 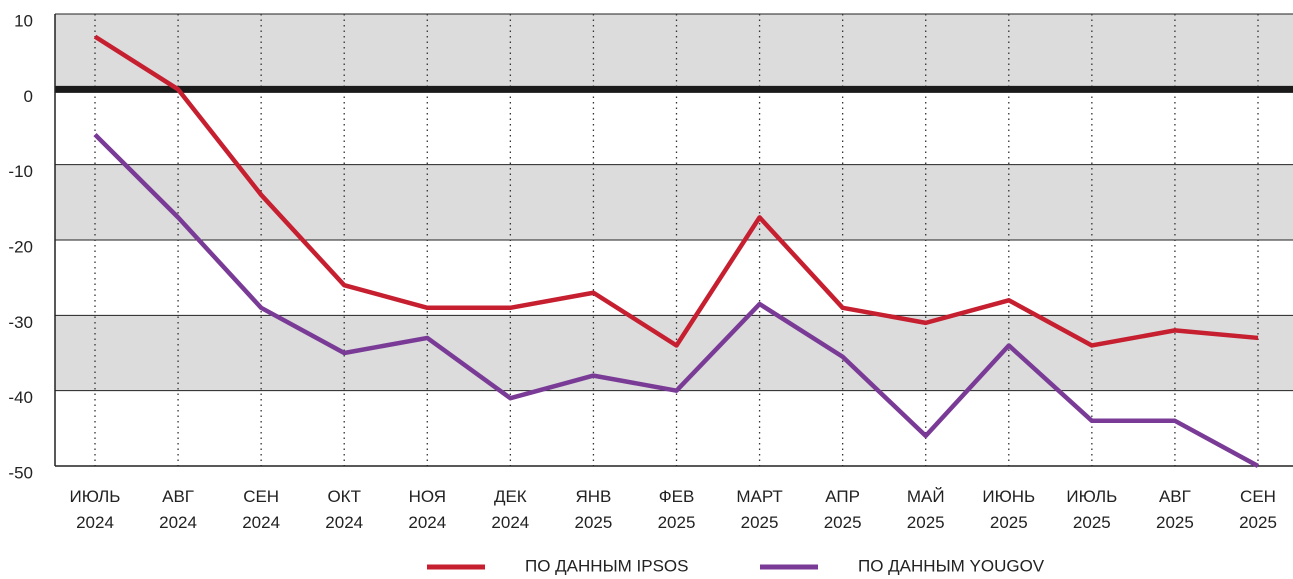 What do you see at coordinates (593, 509) in the screenshot?
I see `x-tick-label: ЯНВ 2025` at bounding box center [593, 509].